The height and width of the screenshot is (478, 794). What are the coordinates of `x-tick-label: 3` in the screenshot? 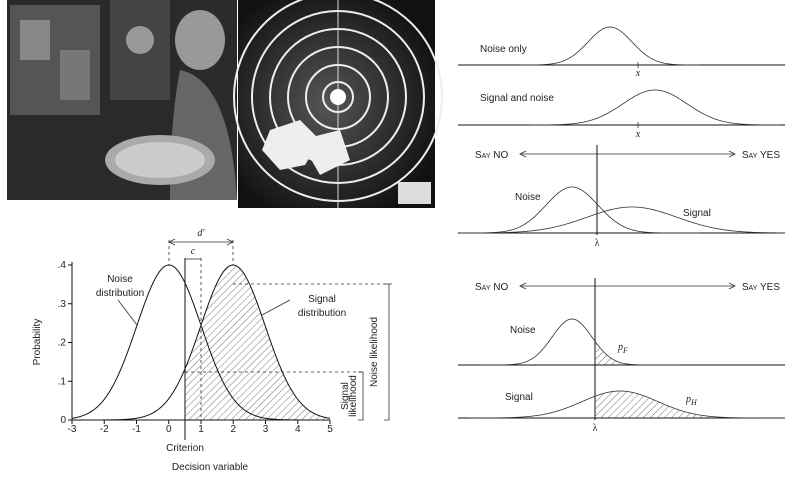 It's located at (266, 429).